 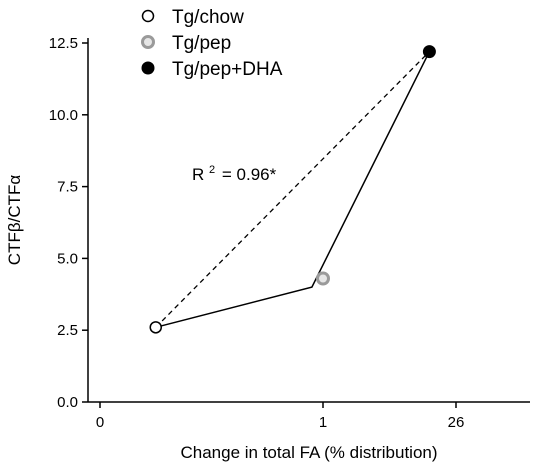 What do you see at coordinates (63, 115) in the screenshot?
I see `y-tick-label: 10.0` at bounding box center [63, 115].